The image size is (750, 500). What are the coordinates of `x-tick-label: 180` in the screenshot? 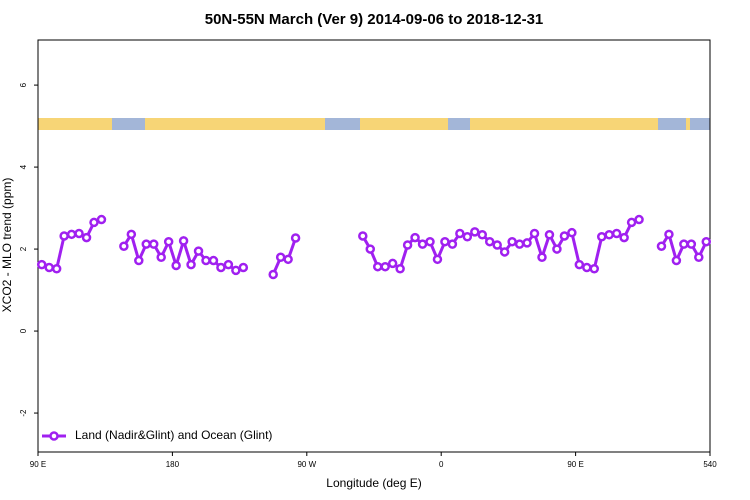 It's located at (173, 464).